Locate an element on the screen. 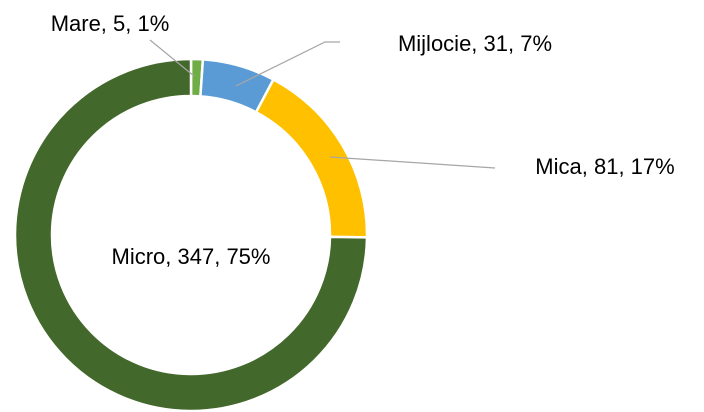  data-label: Mijlocie, 31, 7% is located at coordinates (475, 43).